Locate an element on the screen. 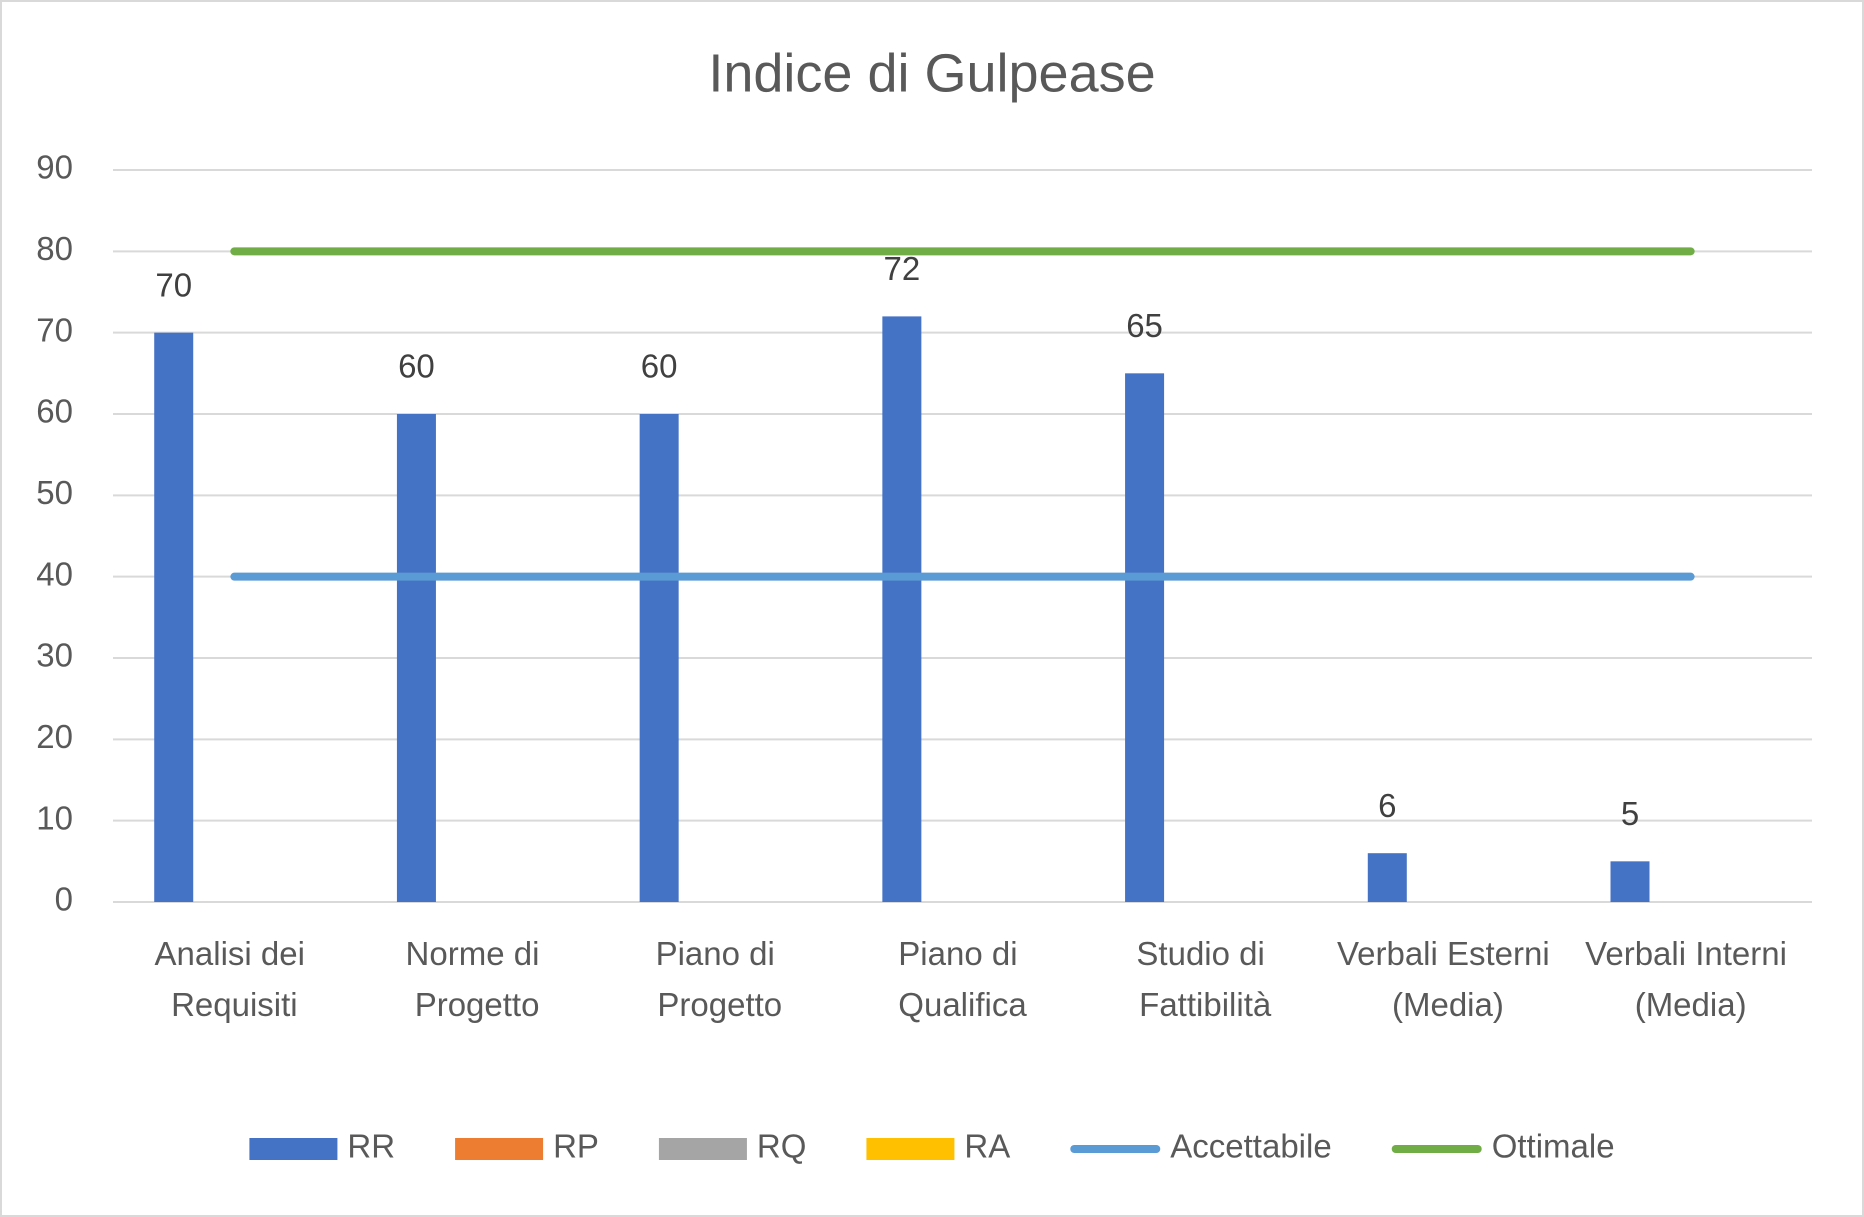 The height and width of the screenshot is (1217, 1864). x-tick-label: Verbali Esterni (Media) is located at coordinates (1448, 979).